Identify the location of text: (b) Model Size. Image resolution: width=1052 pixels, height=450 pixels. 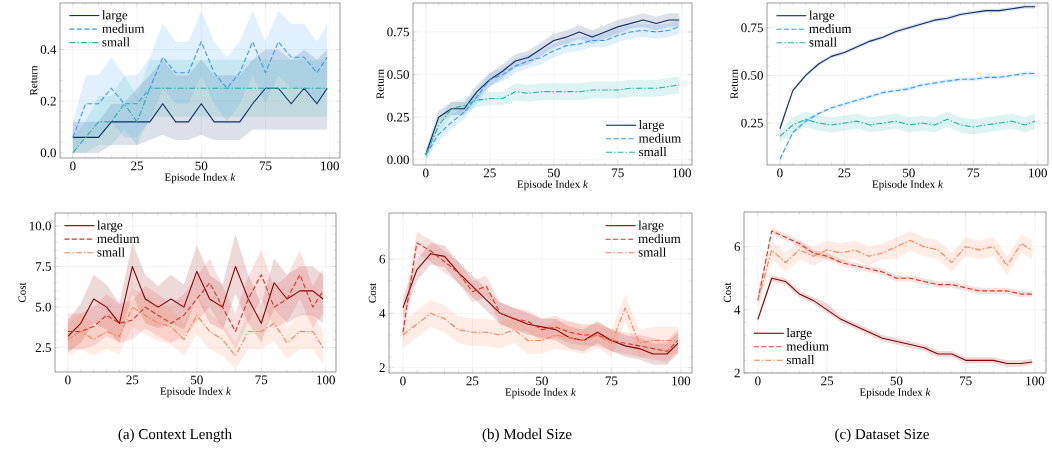
(527, 435).